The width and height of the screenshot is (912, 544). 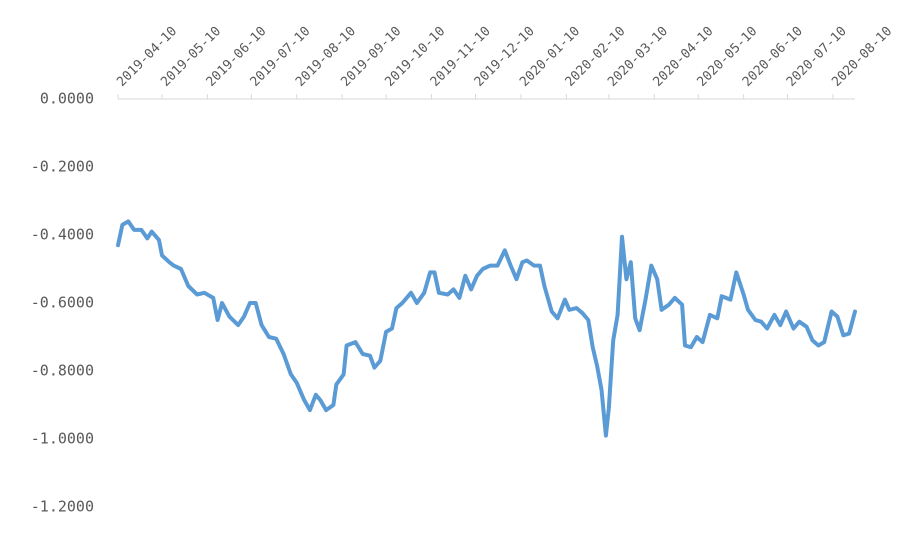 I want to click on y-tick-label: -1.0000, so click(x=62, y=439).